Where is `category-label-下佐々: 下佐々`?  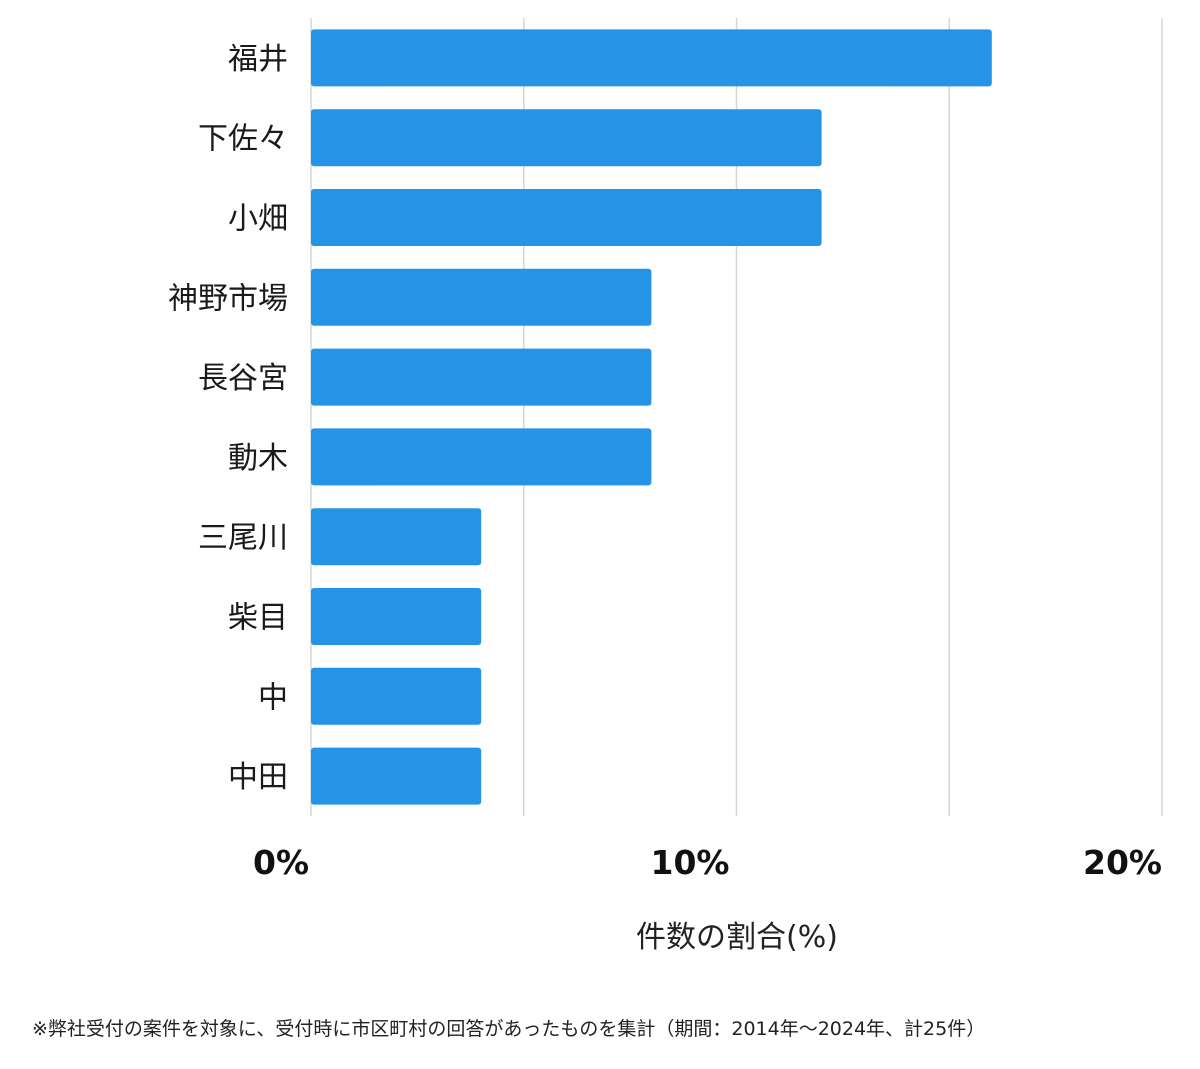 category-label-下佐々: 下佐々 is located at coordinates (243, 139).